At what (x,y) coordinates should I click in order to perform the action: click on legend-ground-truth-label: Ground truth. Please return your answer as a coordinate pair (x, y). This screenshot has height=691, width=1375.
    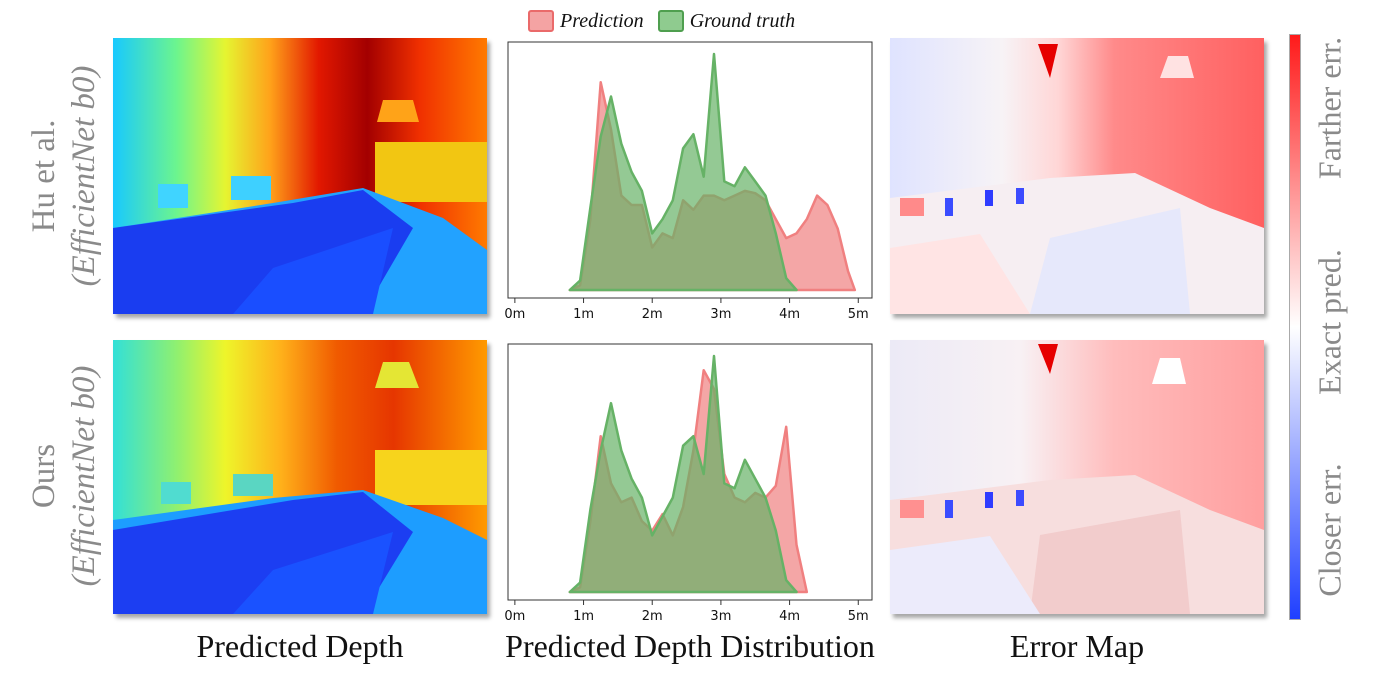
    Looking at the image, I should click on (742, 20).